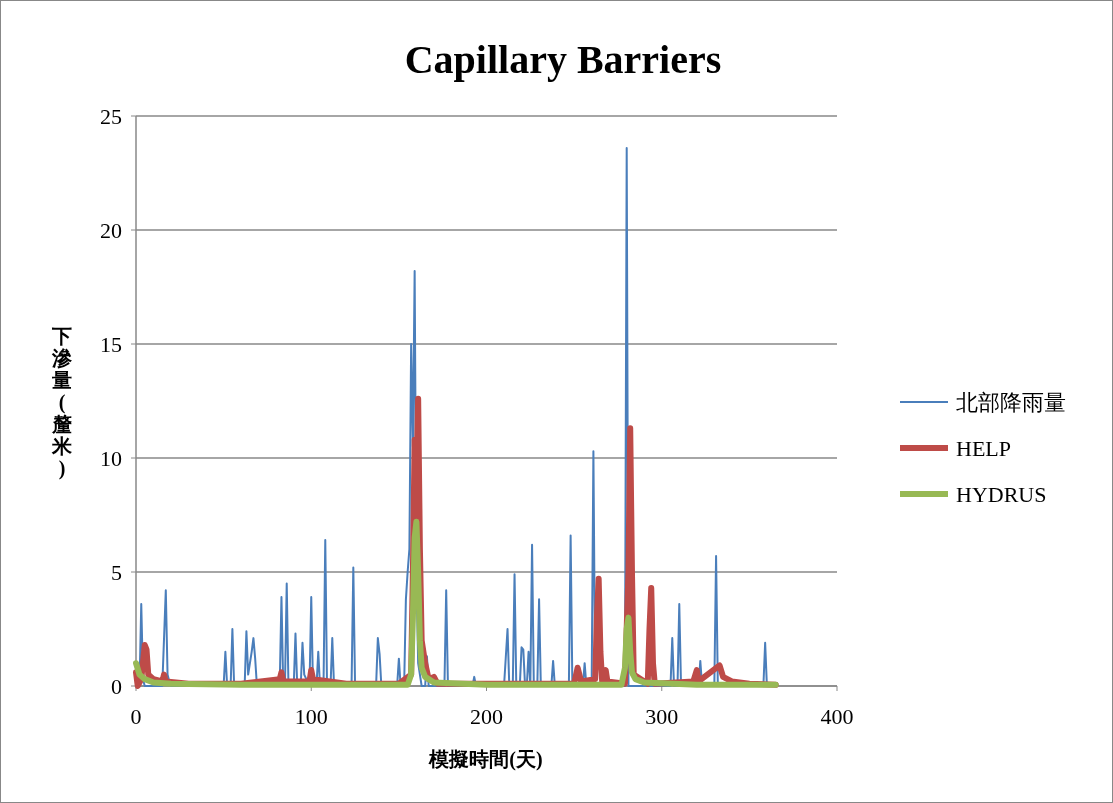  What do you see at coordinates (837, 716) in the screenshot?
I see `x-tick-label: 400` at bounding box center [837, 716].